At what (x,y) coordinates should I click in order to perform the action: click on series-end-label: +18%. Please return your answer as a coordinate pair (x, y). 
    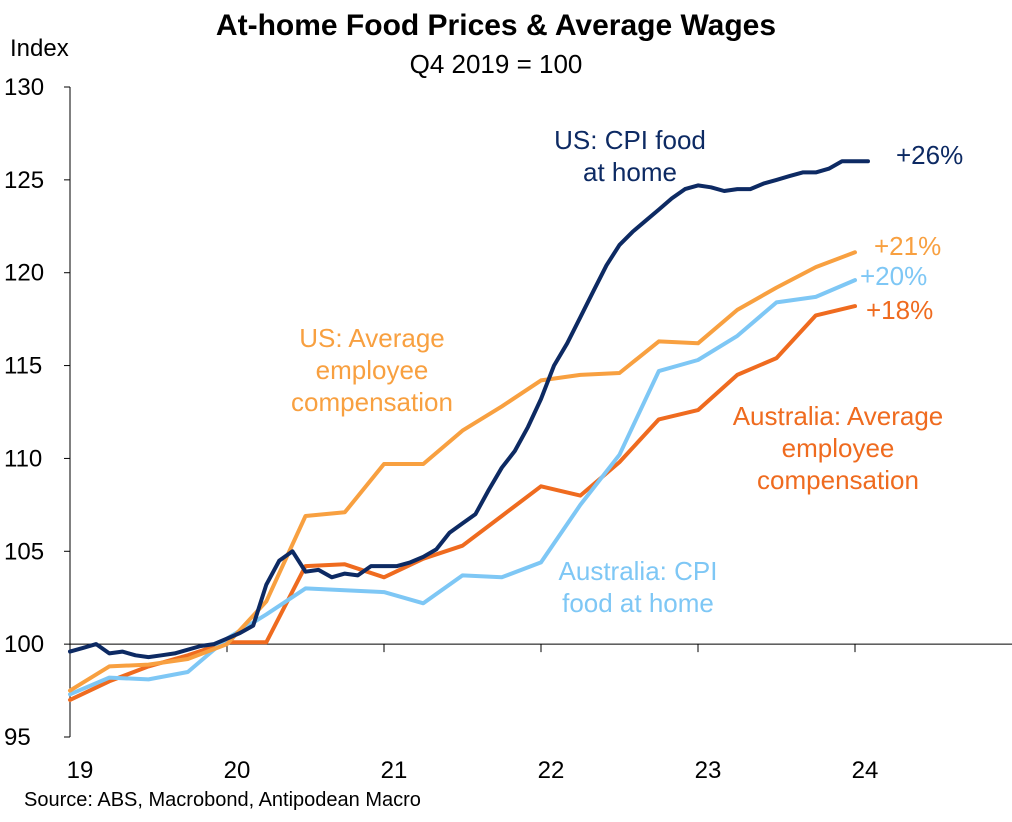
    Looking at the image, I should click on (899, 310).